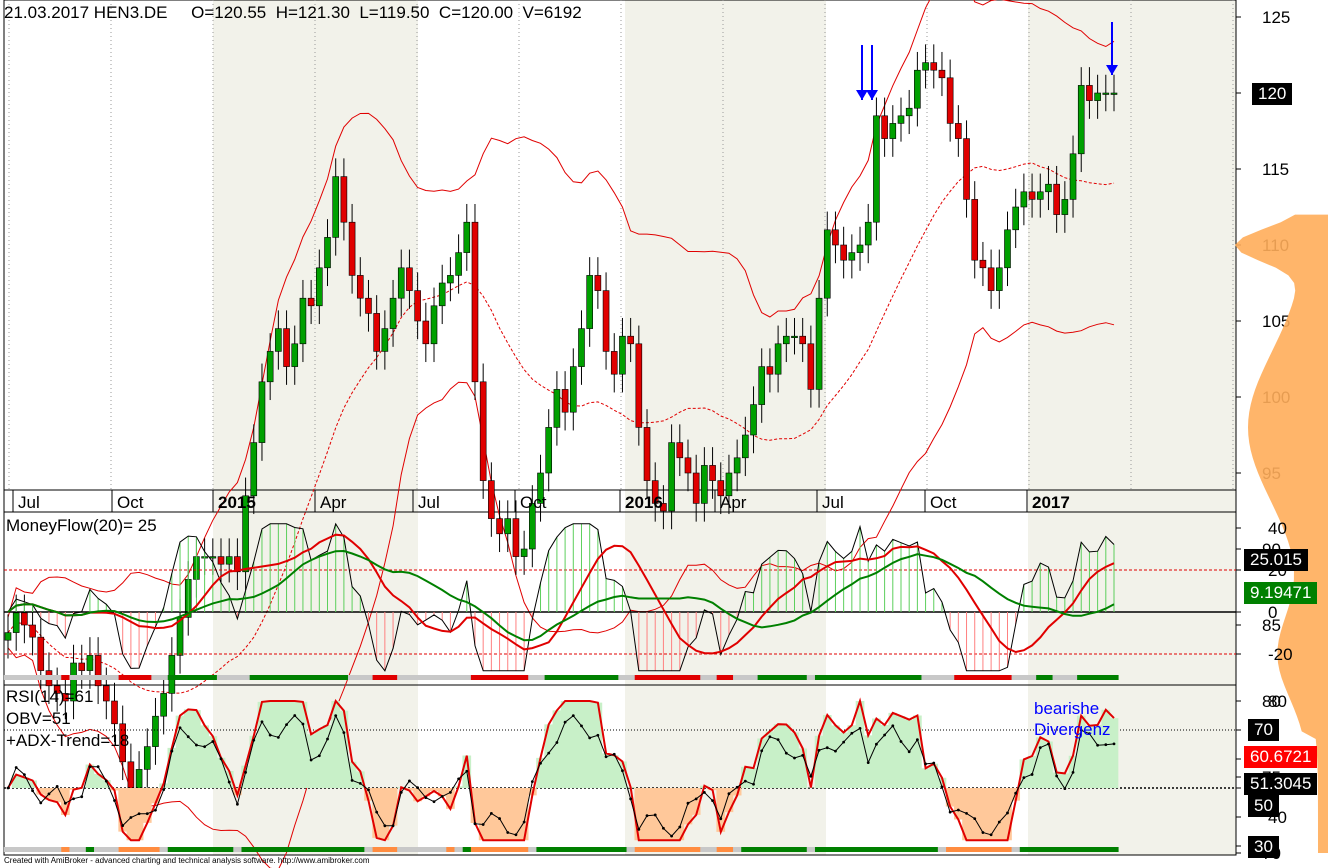  Describe the element at coordinates (429, 502) in the screenshot. I see `time-axis-label: Jul` at that location.